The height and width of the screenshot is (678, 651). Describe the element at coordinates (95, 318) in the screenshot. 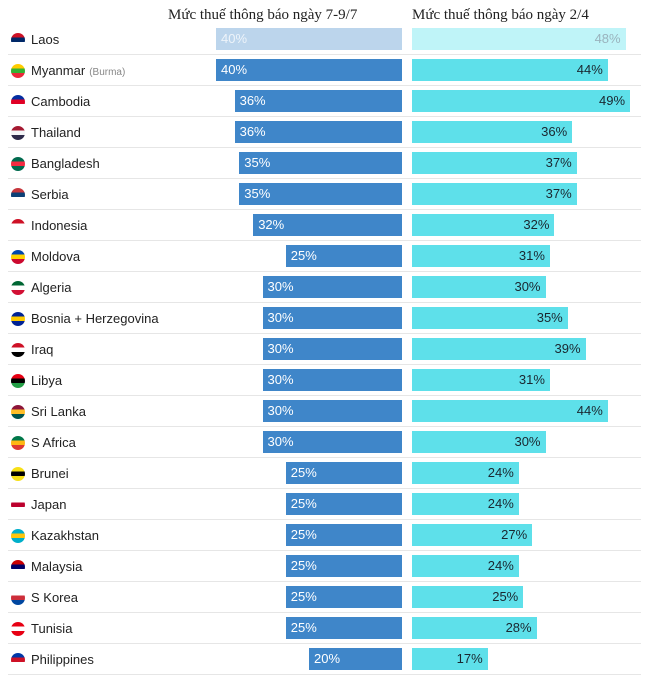

I see `category-label: Bosnia + Herzegovina` at that location.